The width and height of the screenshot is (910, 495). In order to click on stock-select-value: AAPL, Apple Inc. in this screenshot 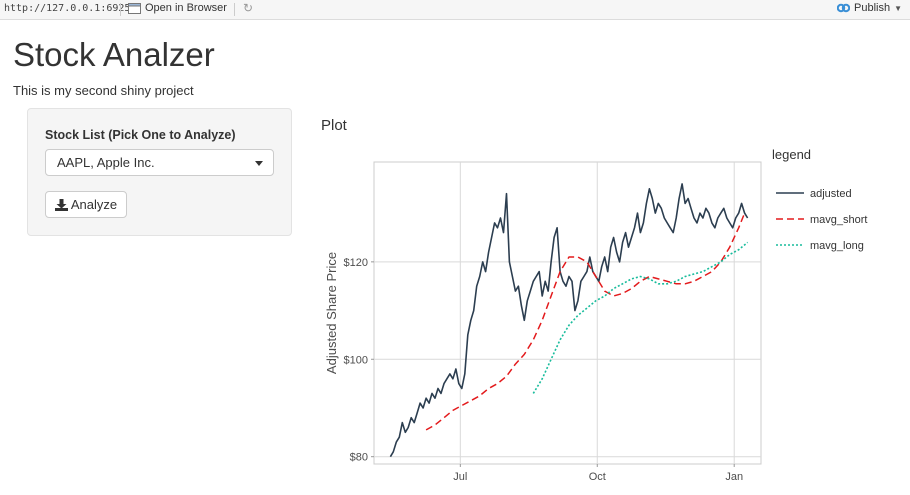, I will do `click(106, 162)`.